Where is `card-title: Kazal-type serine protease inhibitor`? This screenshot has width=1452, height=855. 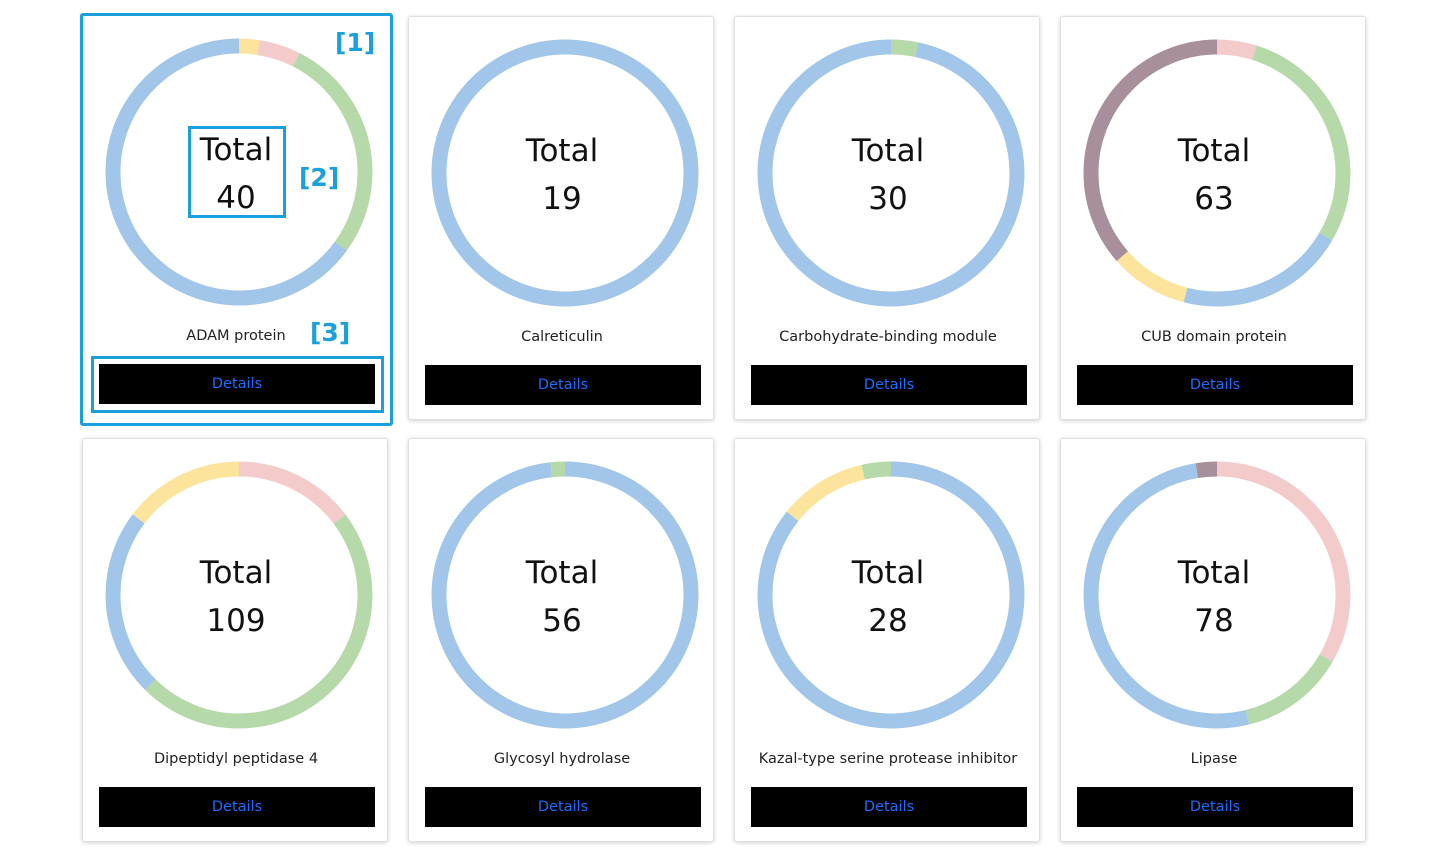 card-title: Kazal-type serine protease inhibitor is located at coordinates (888, 759).